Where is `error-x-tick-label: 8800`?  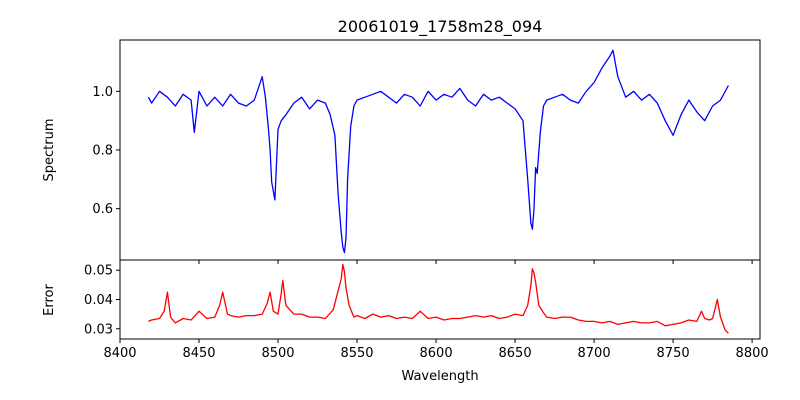 error-x-tick-label: 8800 is located at coordinates (752, 353).